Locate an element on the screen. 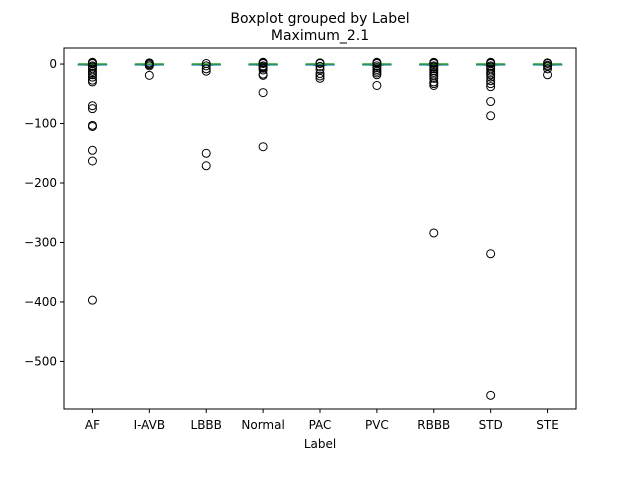  x-tick-label: Normal is located at coordinates (262, 425).